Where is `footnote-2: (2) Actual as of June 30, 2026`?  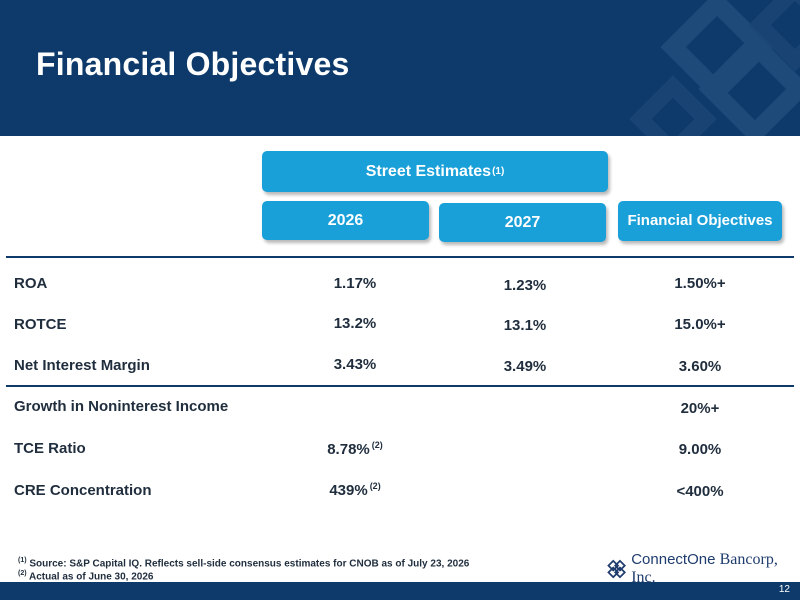 footnote-2: (2) Actual as of June 30, 2026 is located at coordinates (86, 576).